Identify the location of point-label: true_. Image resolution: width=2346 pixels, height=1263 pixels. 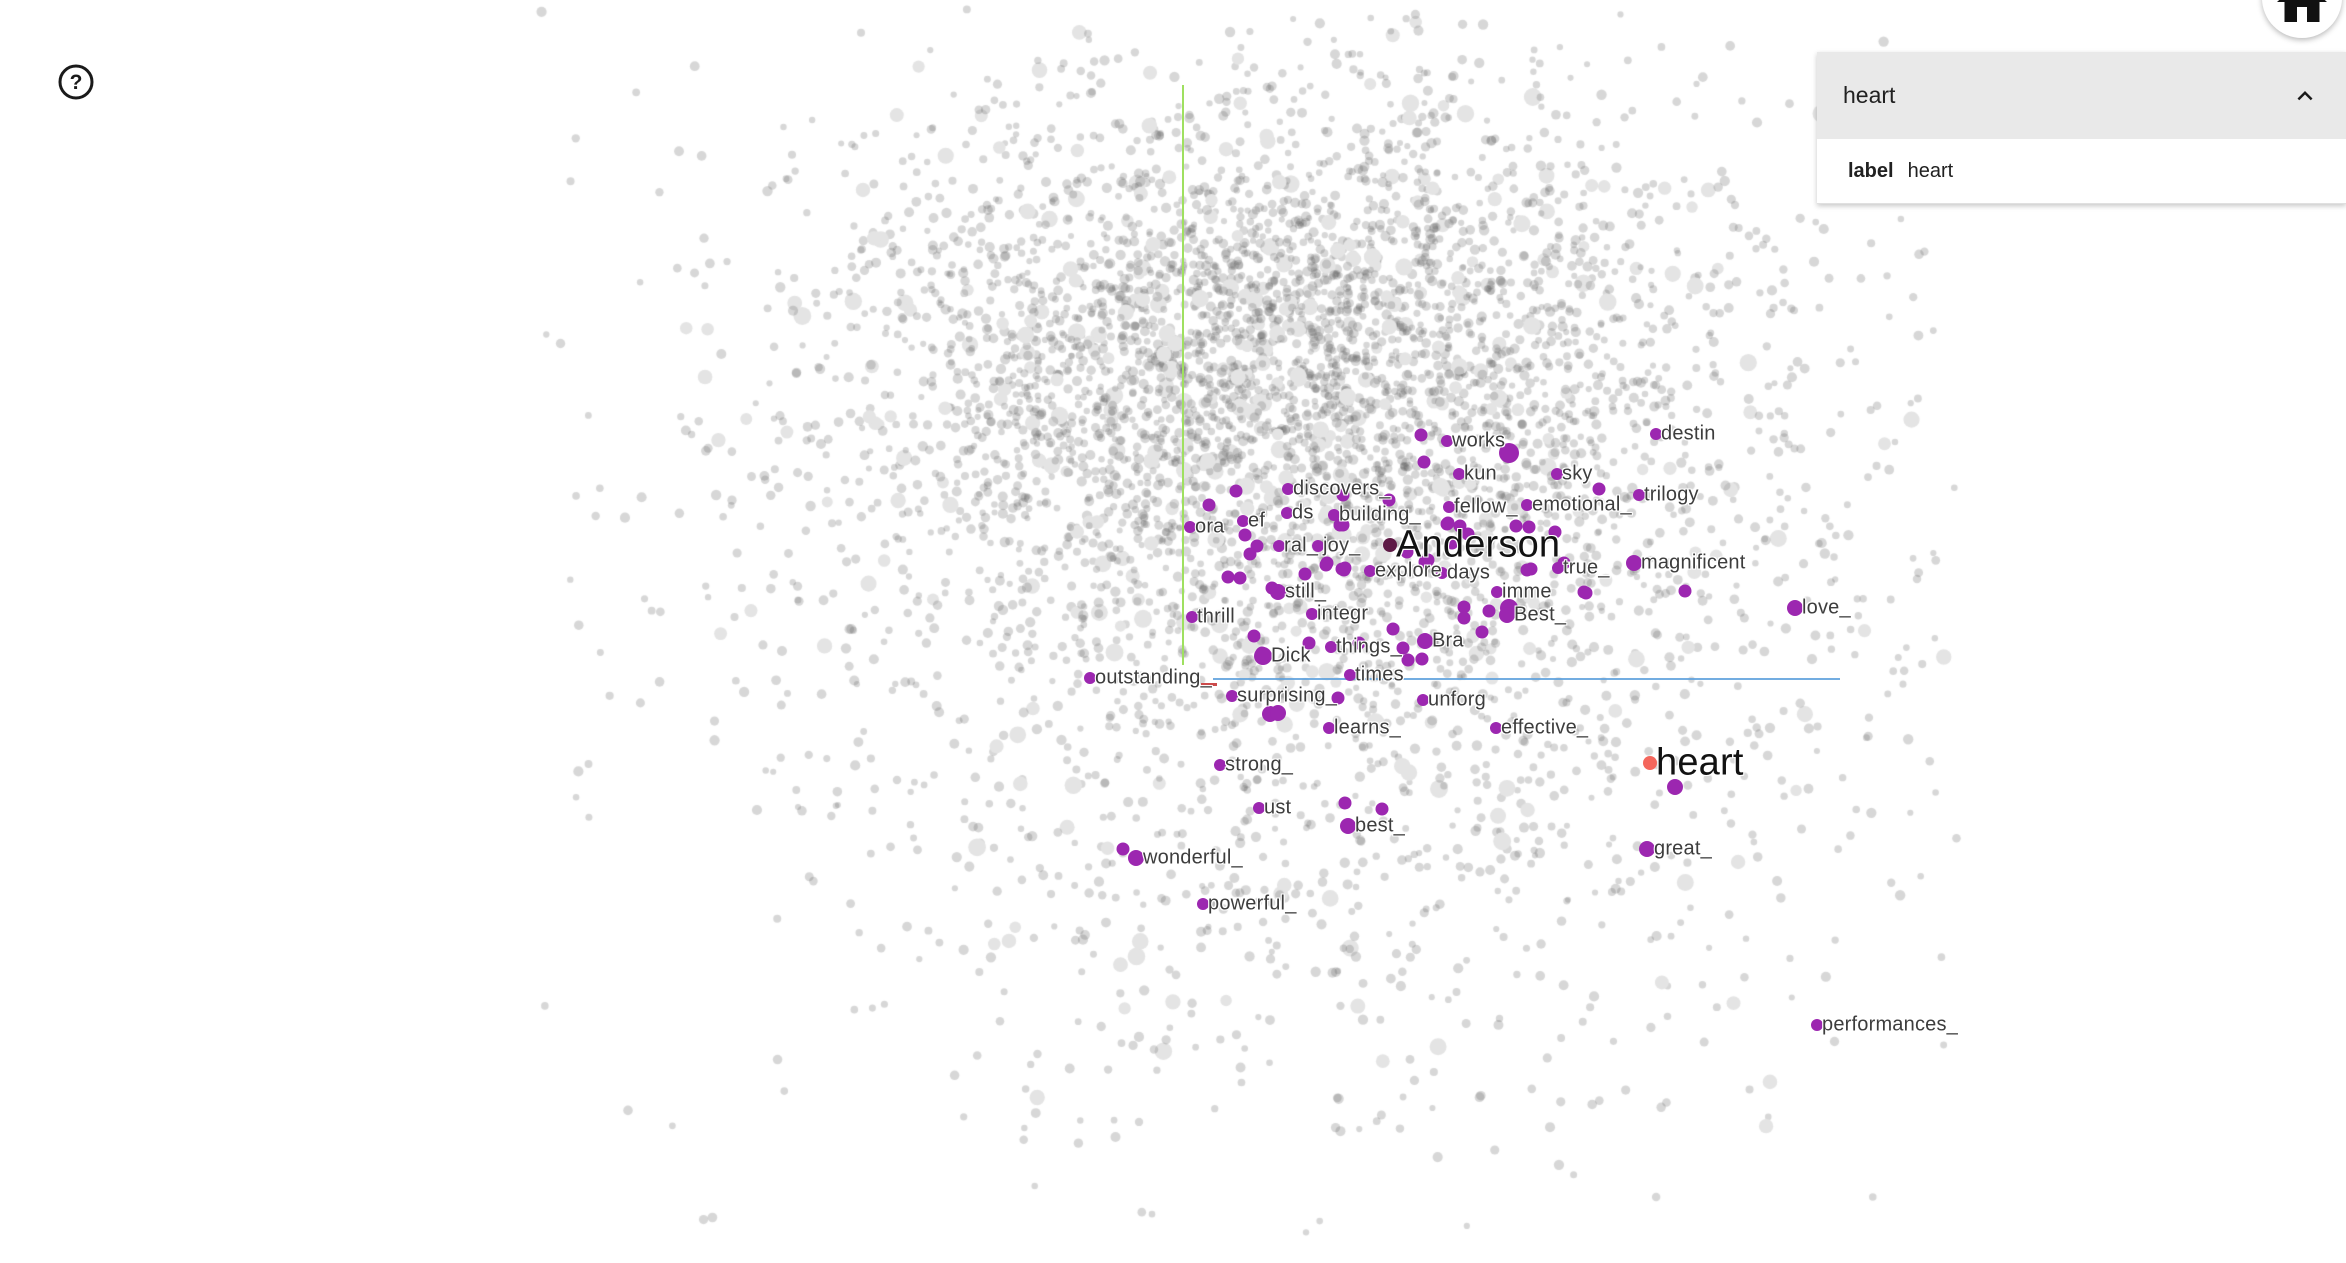
(1586, 567).